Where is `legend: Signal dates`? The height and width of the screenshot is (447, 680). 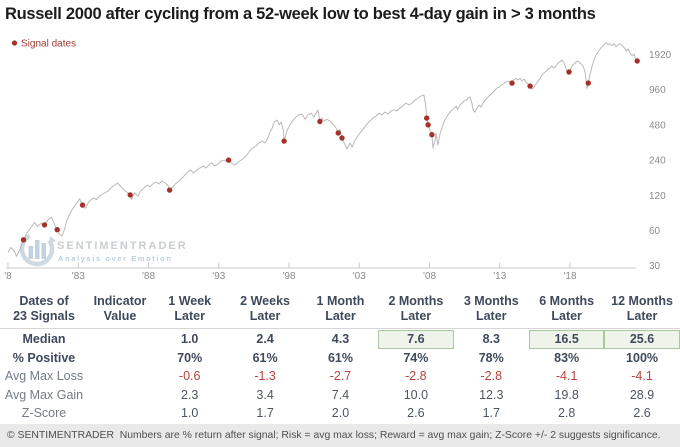
legend: Signal dates is located at coordinates (43, 44).